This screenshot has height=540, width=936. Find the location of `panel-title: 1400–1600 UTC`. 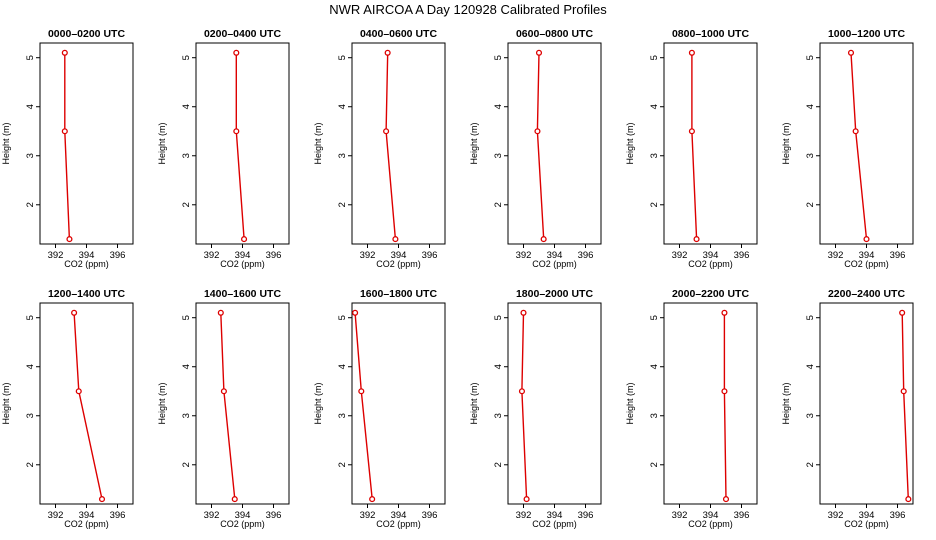

panel-title: 1400–1600 UTC is located at coordinates (242, 294).